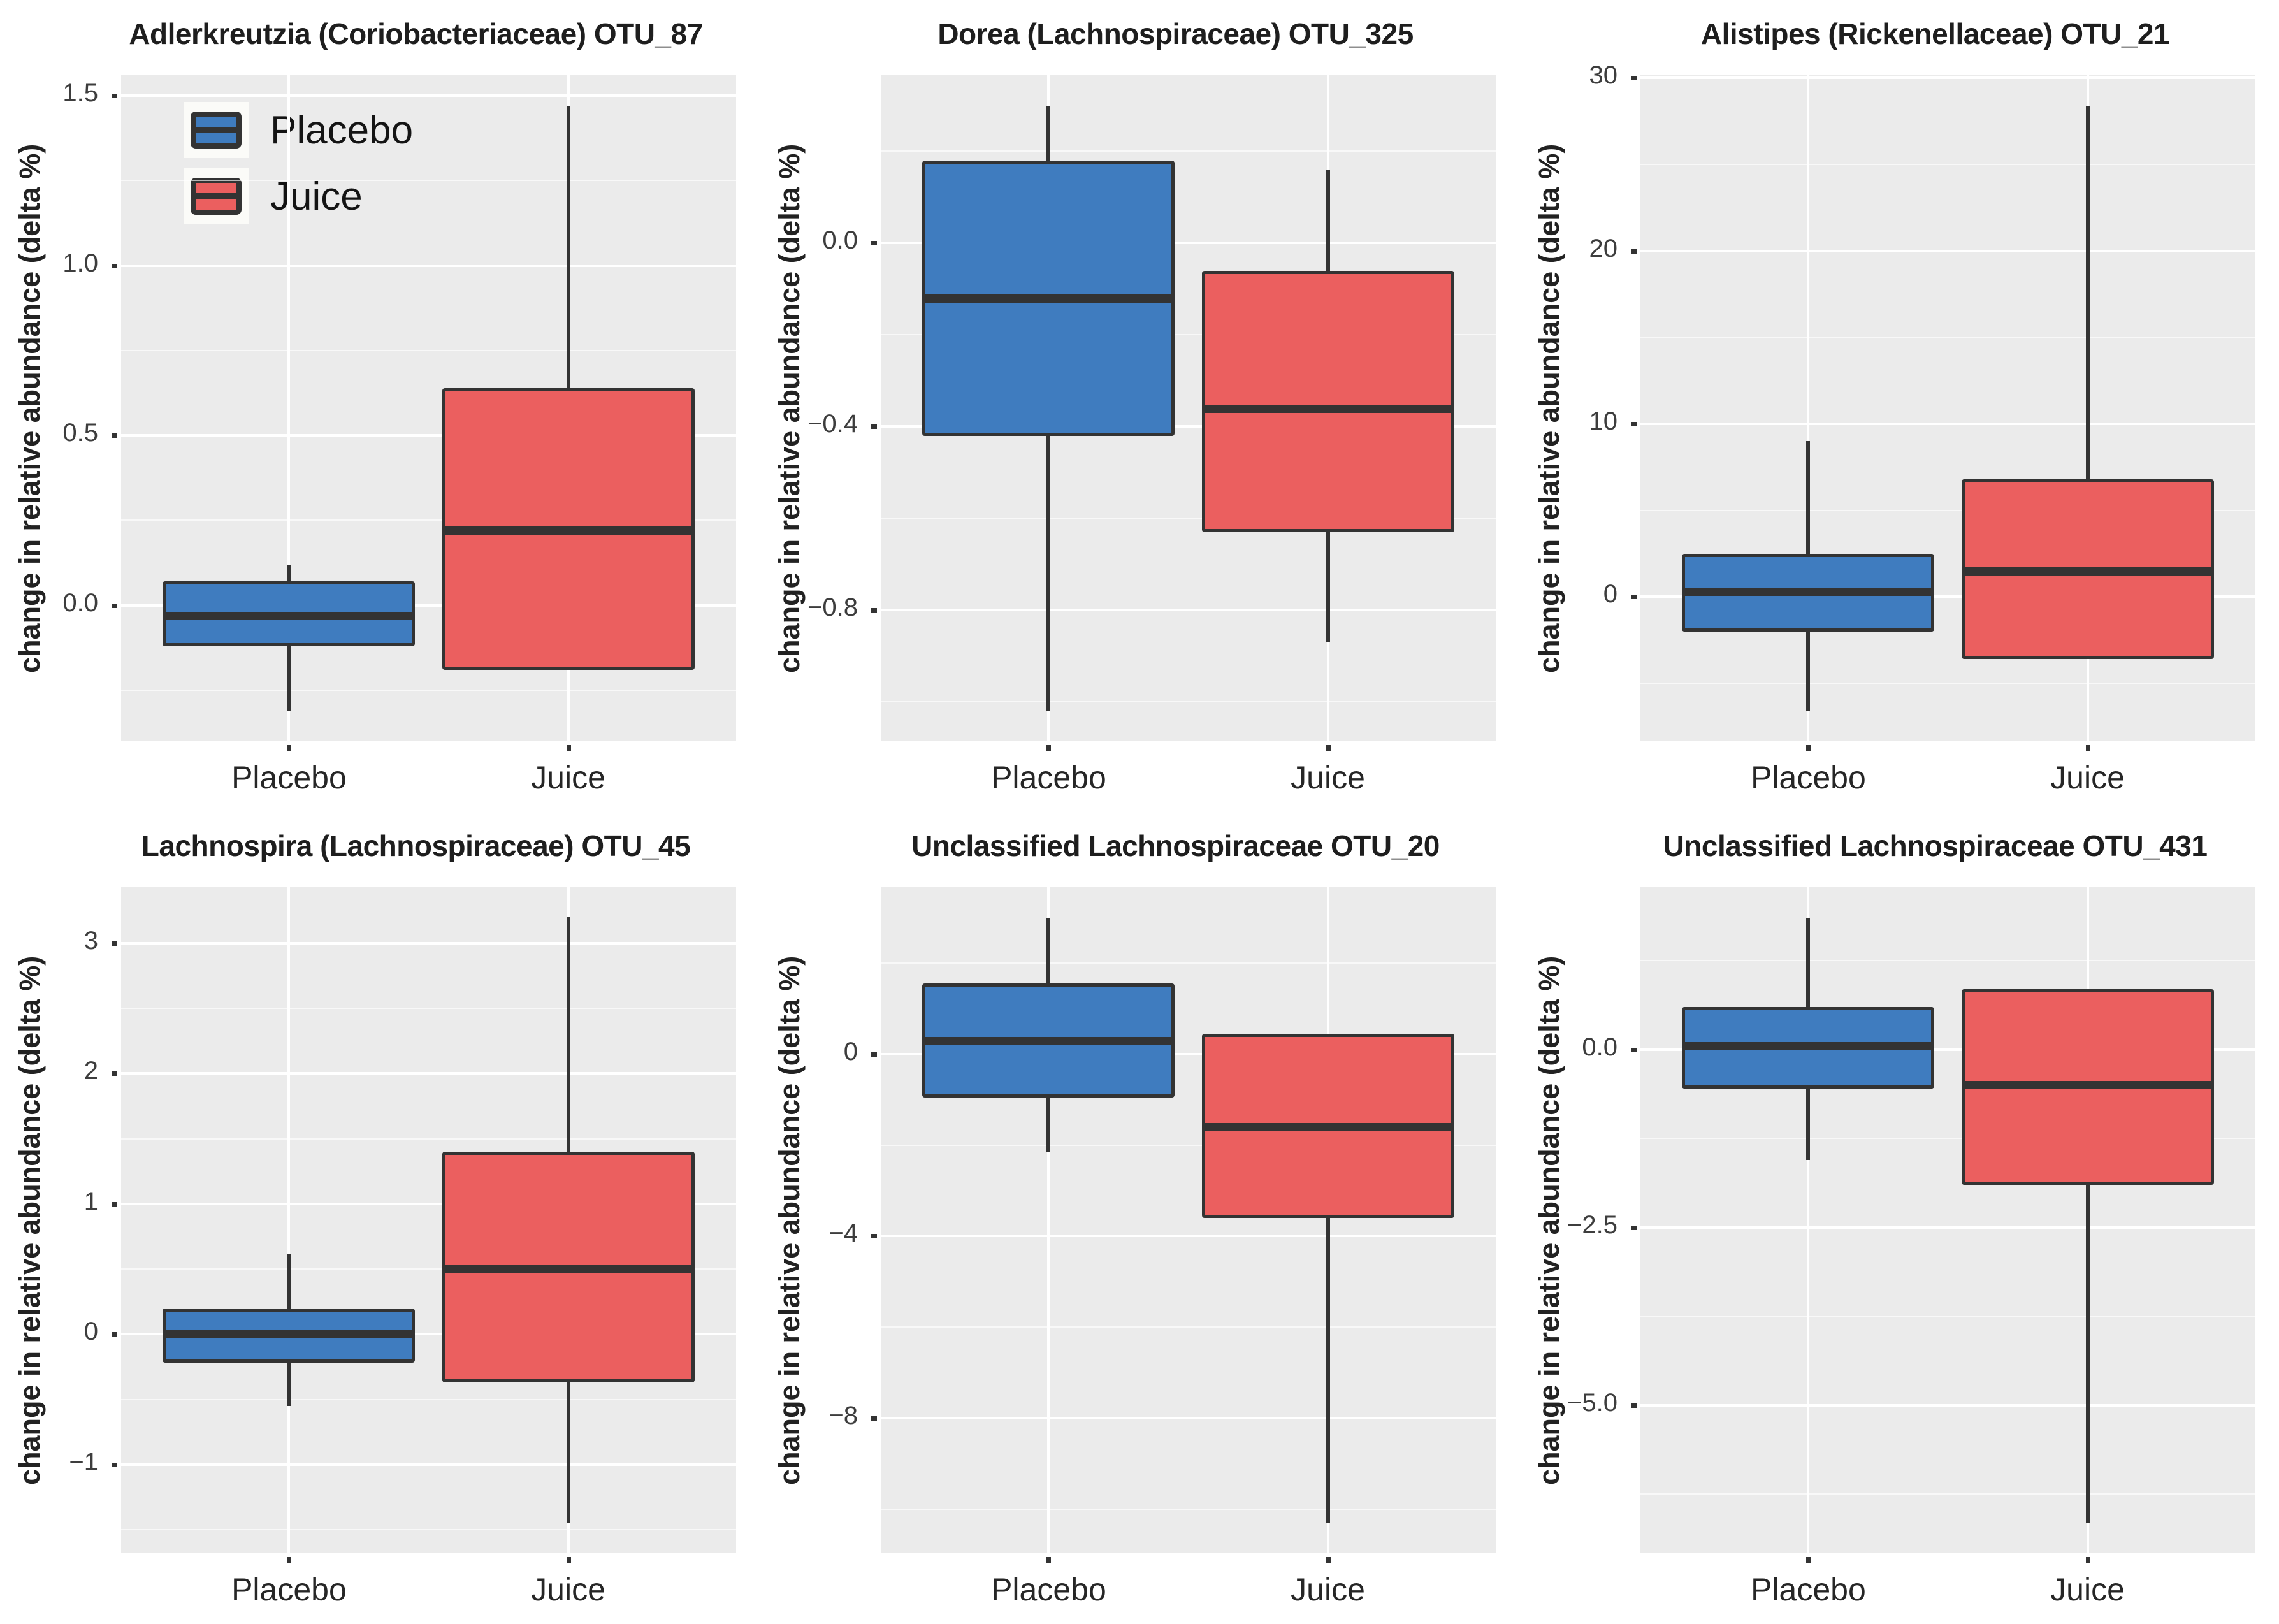  I want to click on panel-title: Unclassified Lachnospiraceae OTU_431, so click(1935, 845).